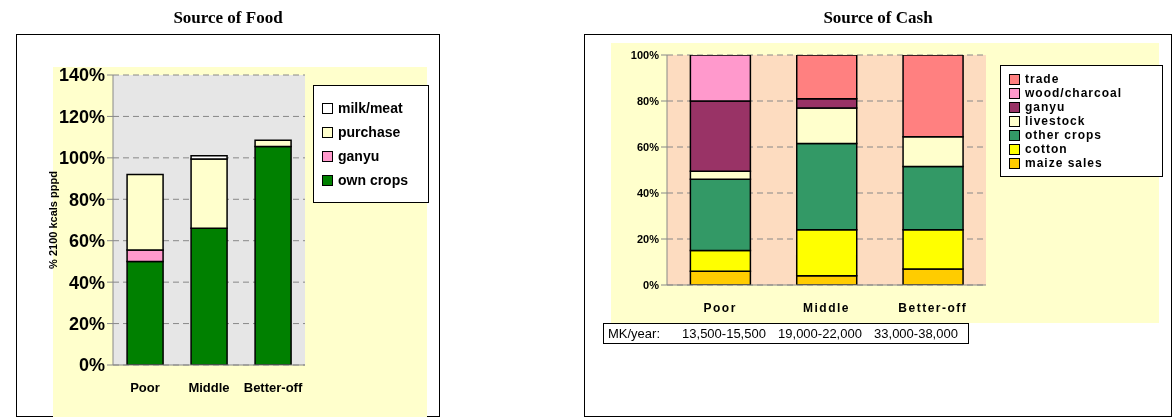 The image size is (1172, 417). What do you see at coordinates (369, 132) in the screenshot?
I see `legend-label: purchase` at bounding box center [369, 132].